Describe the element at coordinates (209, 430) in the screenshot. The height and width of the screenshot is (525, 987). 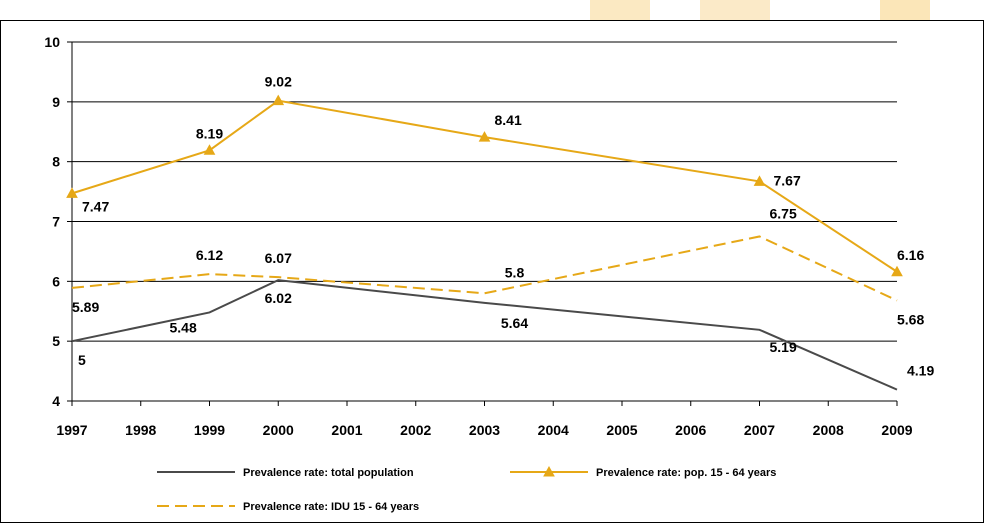
I see `x-tick-label: 1999` at that location.